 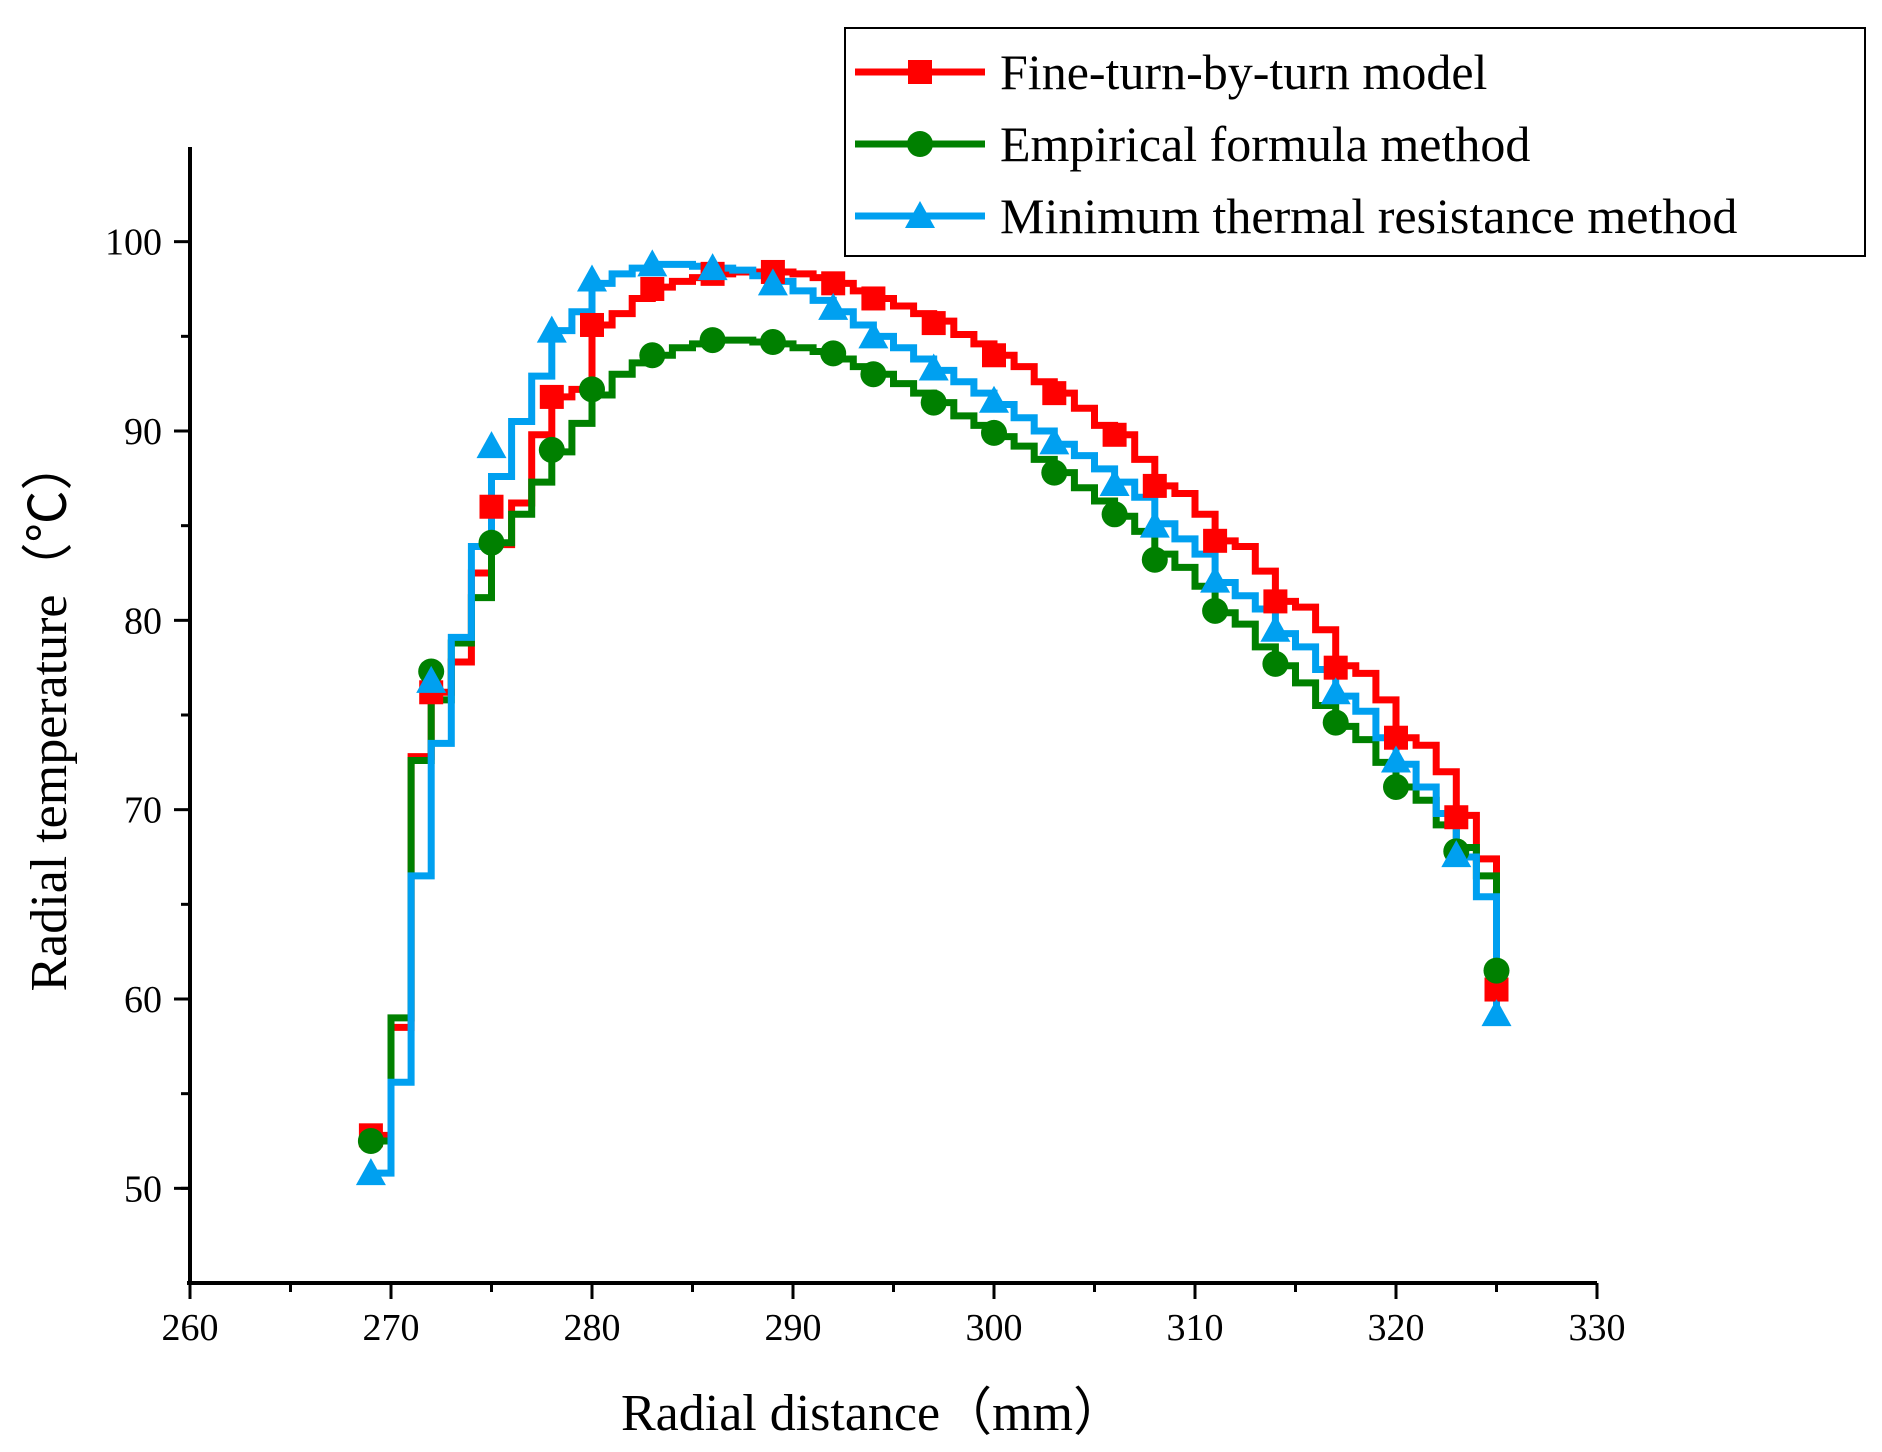 What do you see at coordinates (873, 1413) in the screenshot?
I see `x-axis-title: Radial distance（mm）` at bounding box center [873, 1413].